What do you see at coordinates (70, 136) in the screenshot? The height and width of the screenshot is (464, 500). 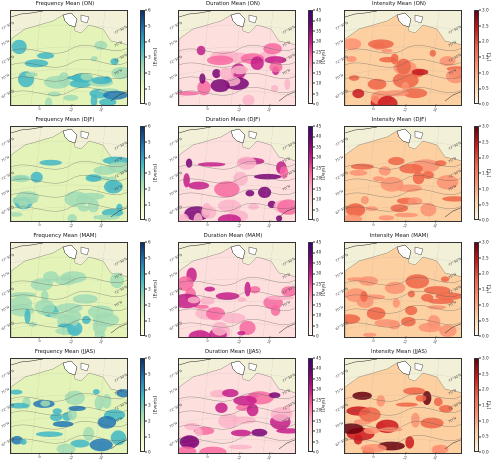 I see `svalbard-island` at bounding box center [70, 136].